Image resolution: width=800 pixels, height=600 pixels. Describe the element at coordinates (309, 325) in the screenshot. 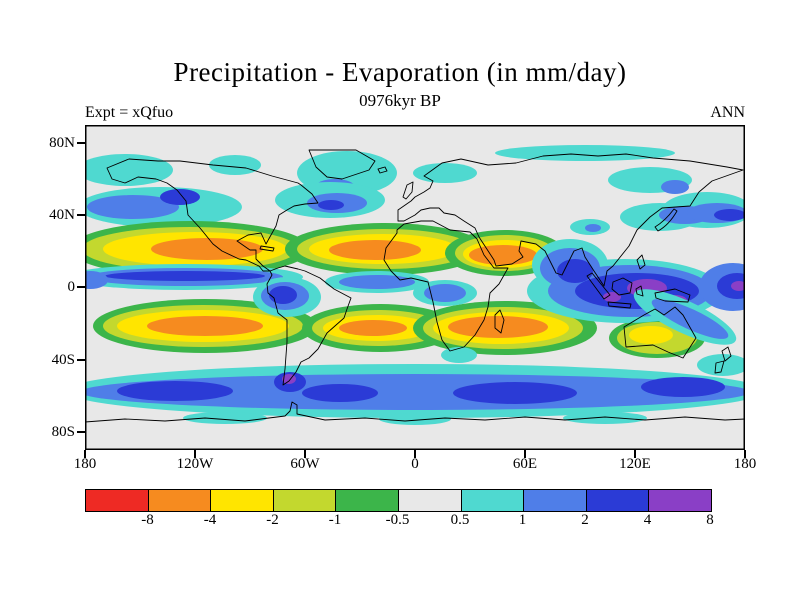

I see `coast-south-america` at that location.